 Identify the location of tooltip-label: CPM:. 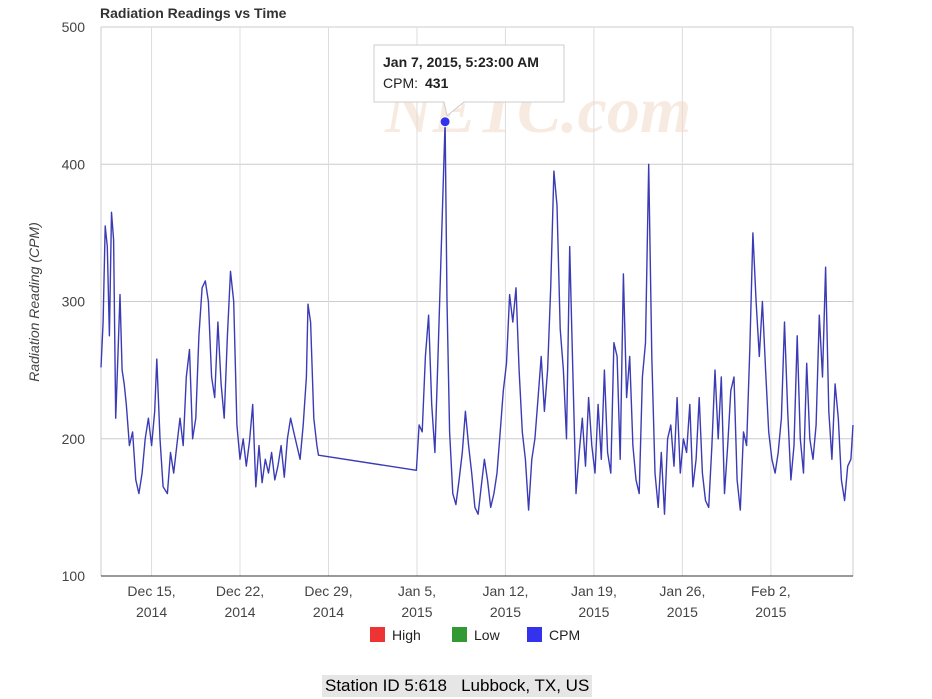
(400, 83).